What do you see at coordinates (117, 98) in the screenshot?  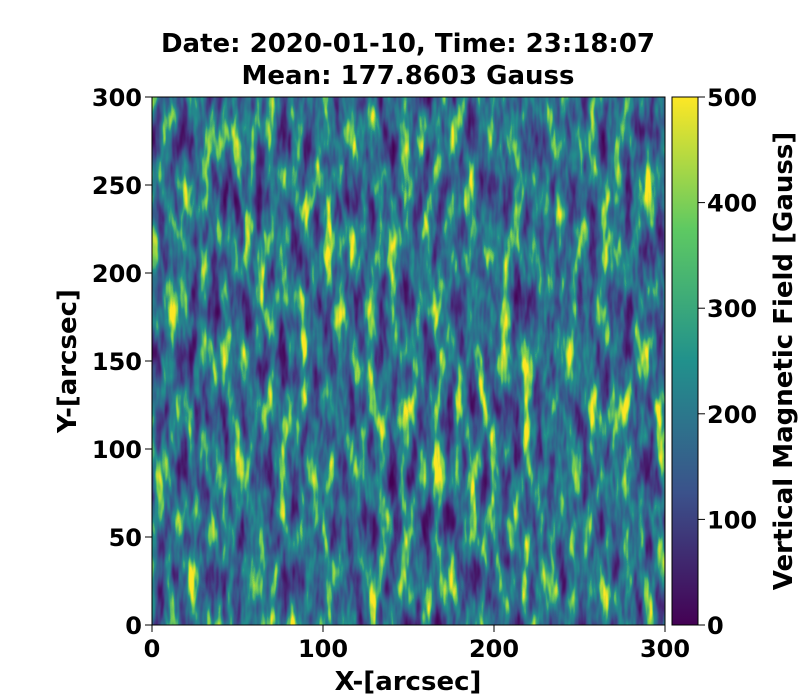 I see `y-tick-label: 300` at bounding box center [117, 98].